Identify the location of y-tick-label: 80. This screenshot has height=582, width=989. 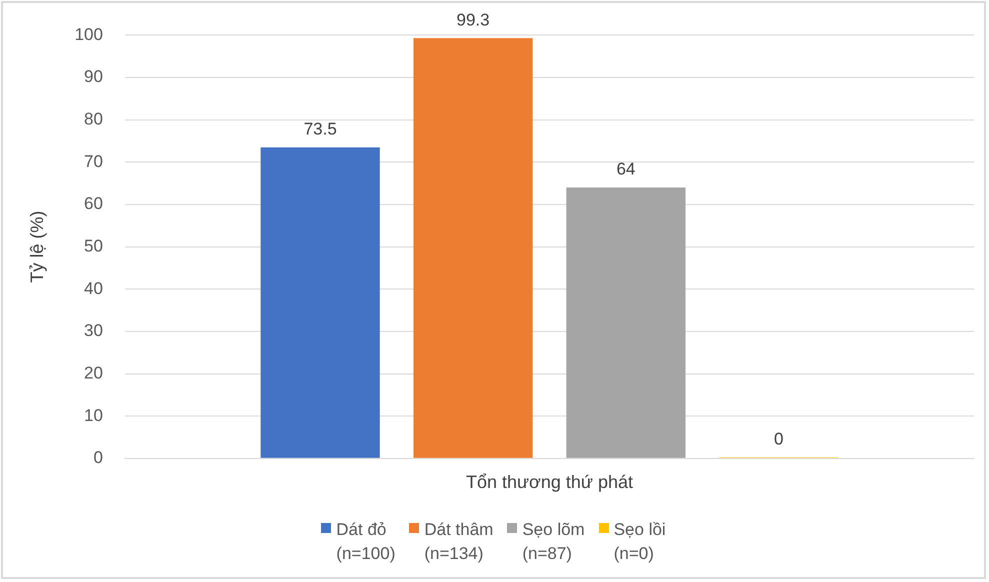
(93, 119).